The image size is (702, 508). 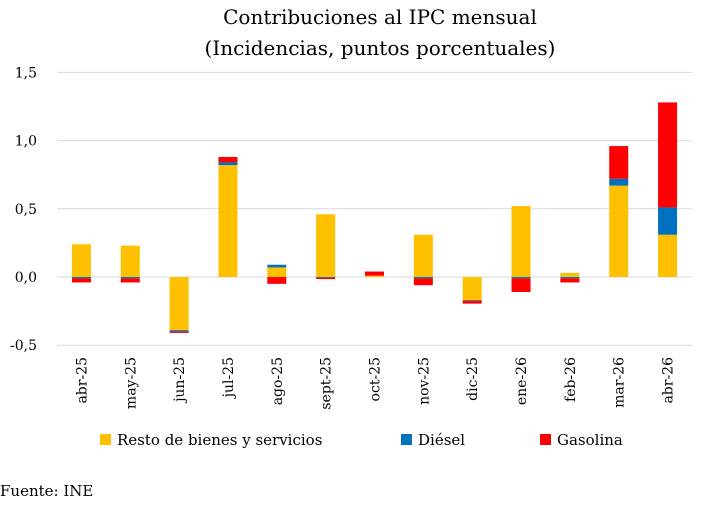 I want to click on x-tick-label: jun-25, so click(x=180, y=380).